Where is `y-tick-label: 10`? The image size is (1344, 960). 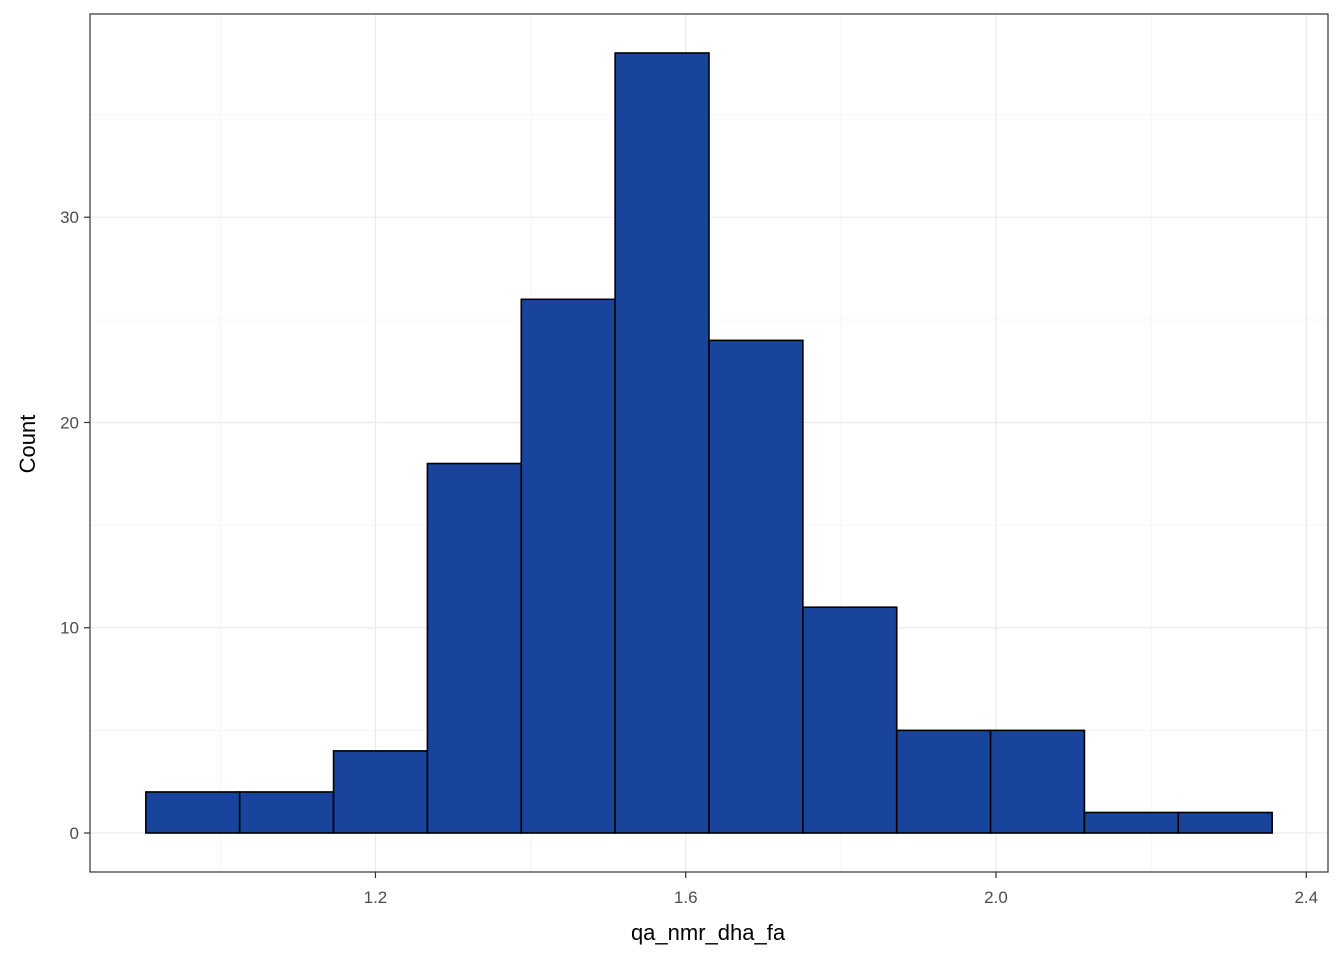
y-tick-label: 10 is located at coordinates (69, 628).